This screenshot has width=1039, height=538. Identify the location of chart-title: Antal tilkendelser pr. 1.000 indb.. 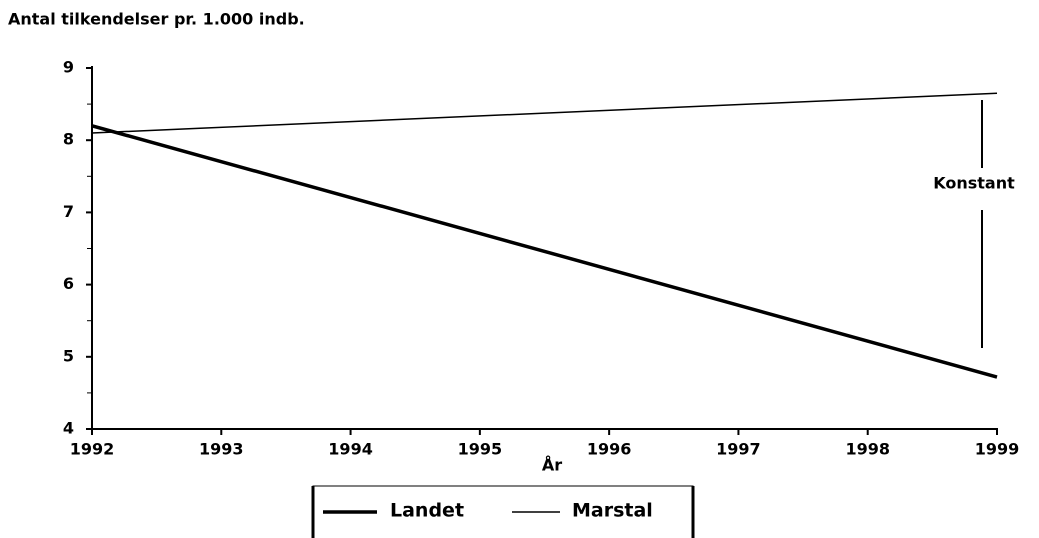
(156, 19).